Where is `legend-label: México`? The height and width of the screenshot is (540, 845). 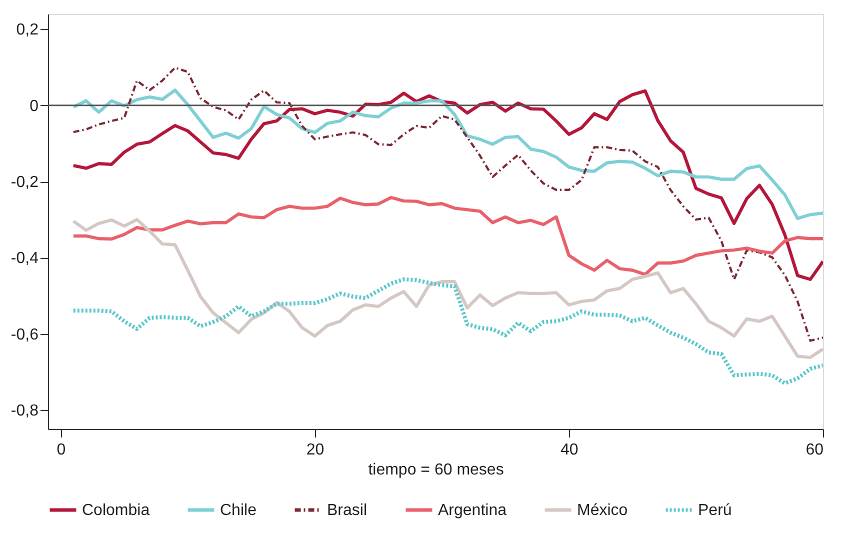
legend-label: México is located at coordinates (602, 510).